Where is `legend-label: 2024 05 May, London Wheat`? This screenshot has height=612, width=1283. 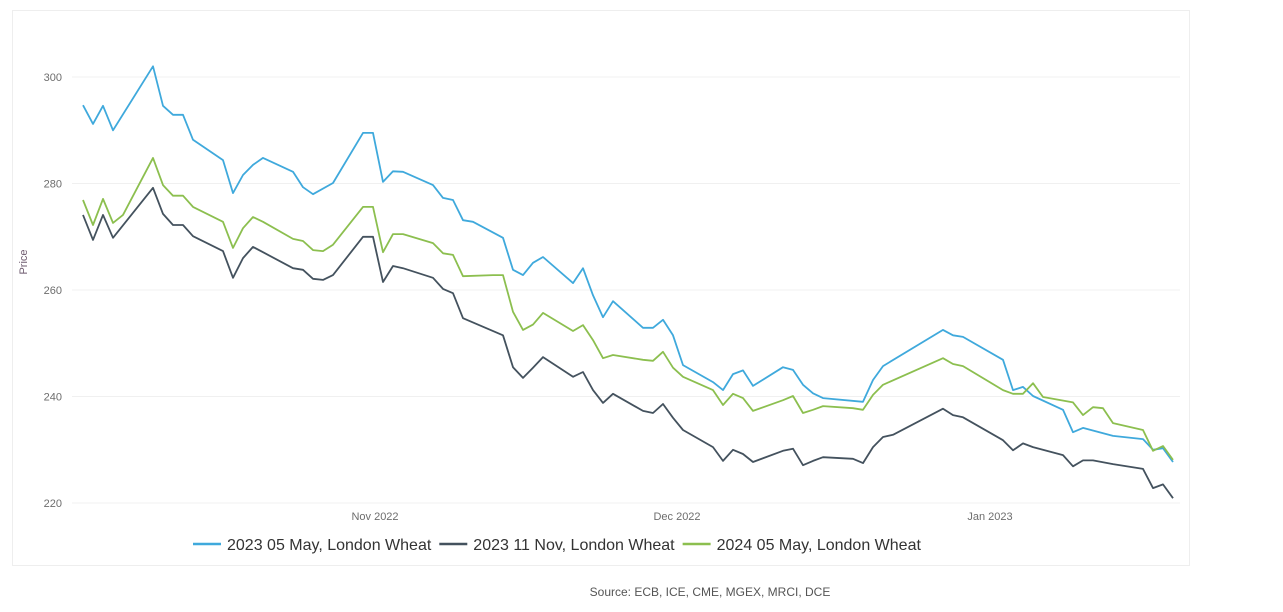 legend-label: 2024 05 May, London Wheat is located at coordinates (819, 545).